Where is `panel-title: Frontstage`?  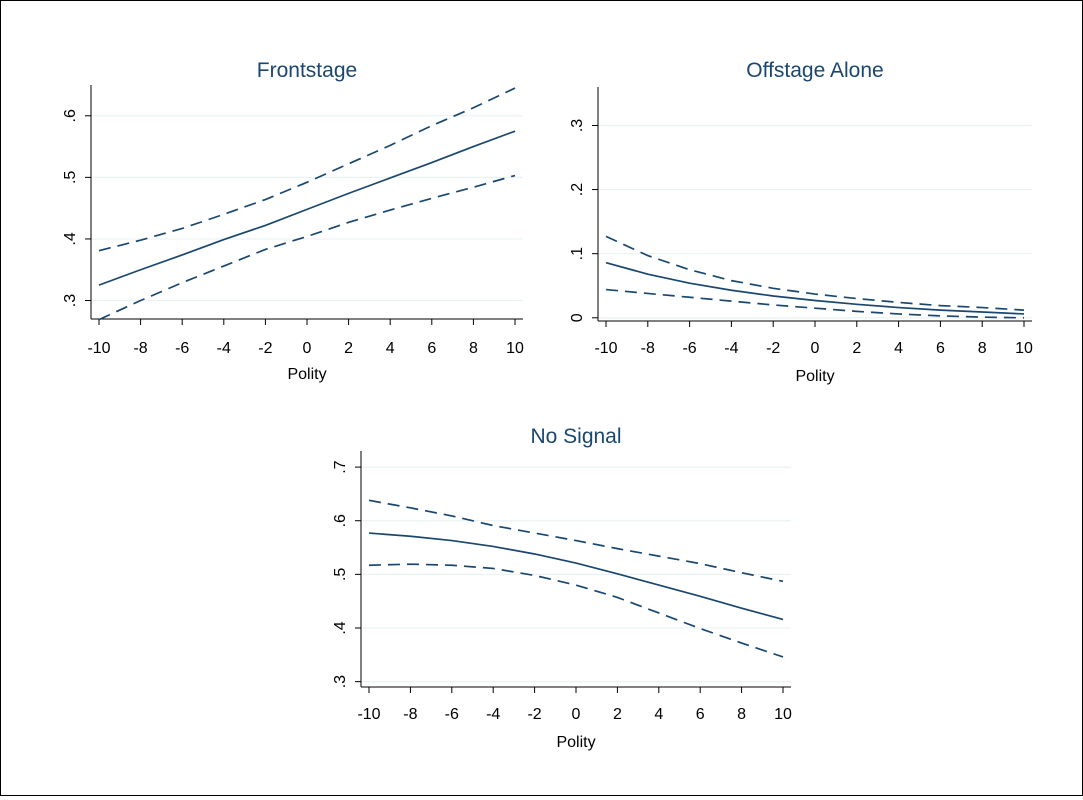 panel-title: Frontstage is located at coordinates (307, 70).